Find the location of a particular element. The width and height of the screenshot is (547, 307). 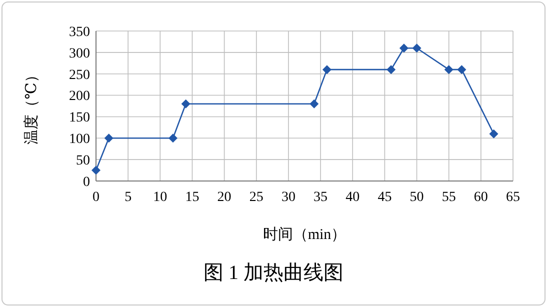

text: 图 1 加热曲线图 is located at coordinates (274, 273).